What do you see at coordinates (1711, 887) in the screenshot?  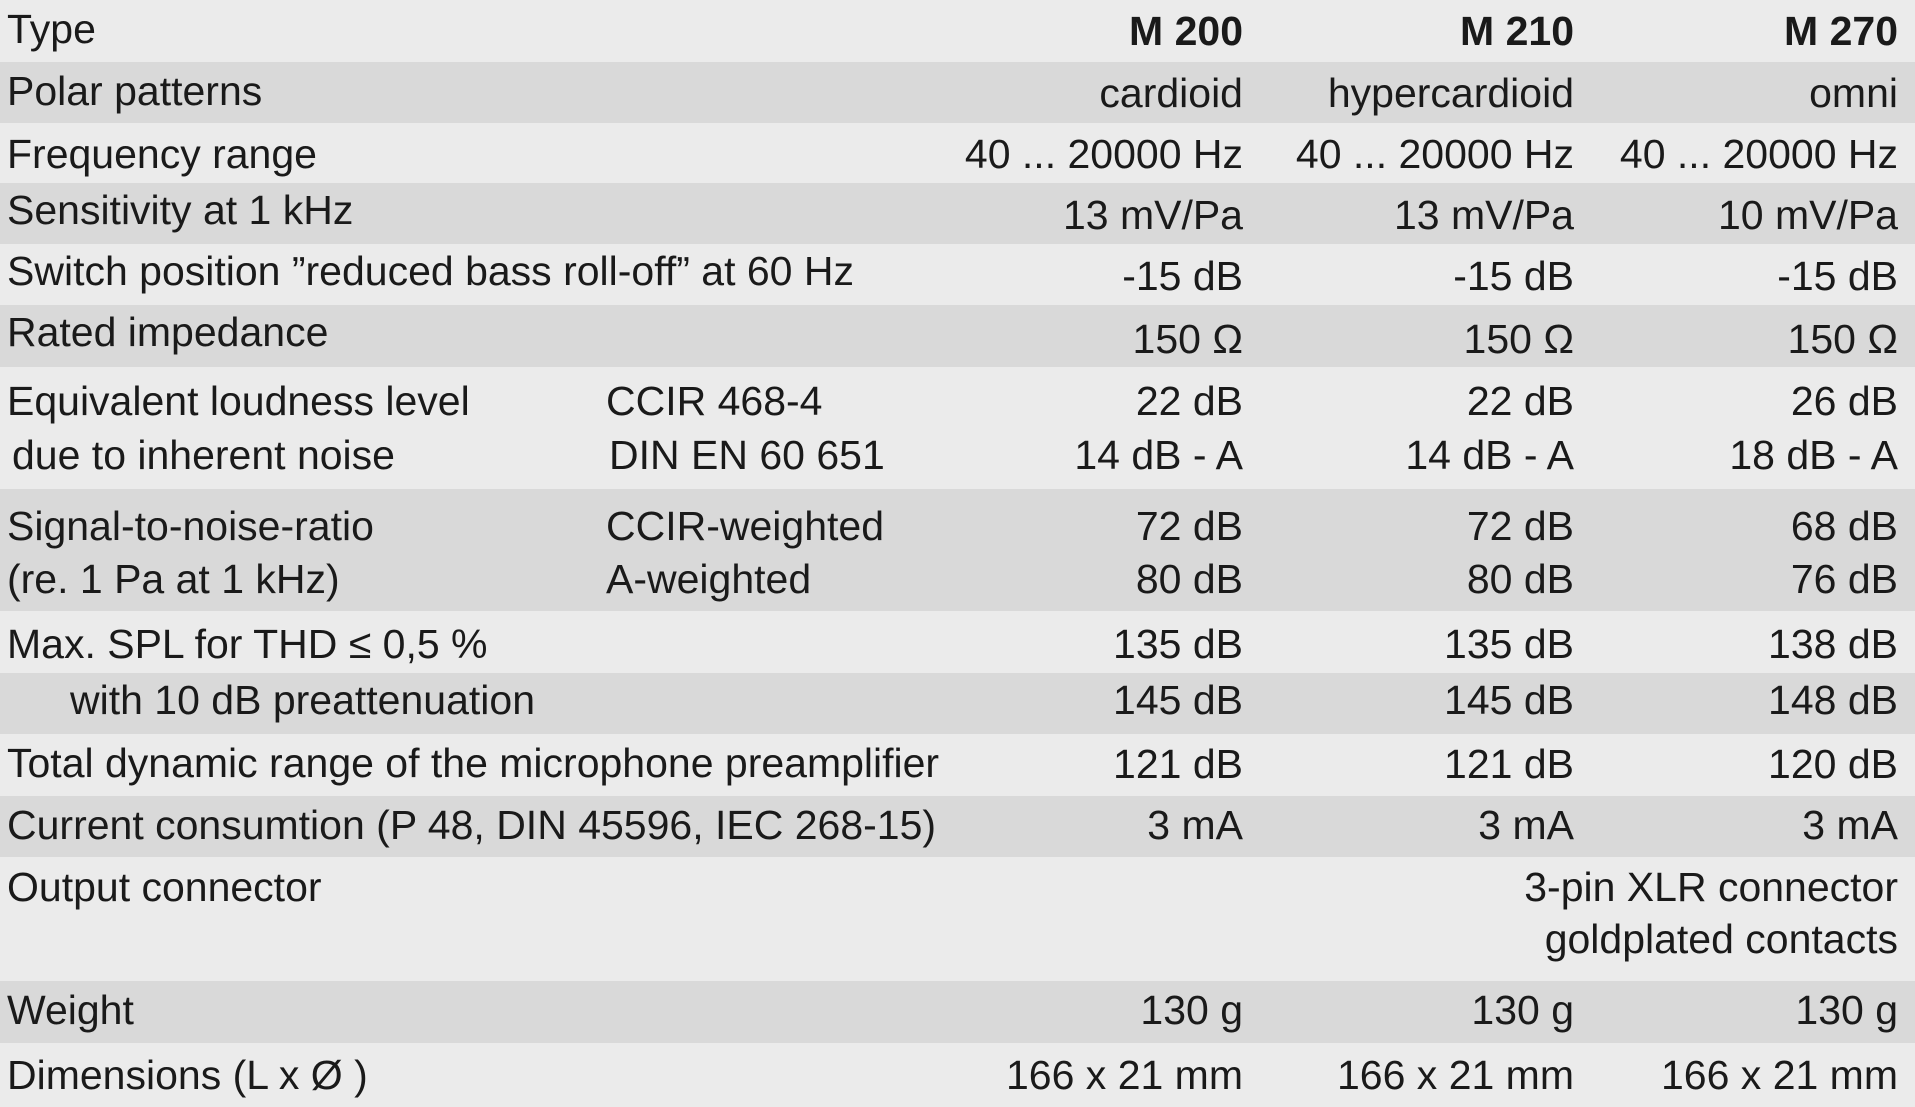 I see `connector-value-line1: 3-pin XLR connector` at bounding box center [1711, 887].